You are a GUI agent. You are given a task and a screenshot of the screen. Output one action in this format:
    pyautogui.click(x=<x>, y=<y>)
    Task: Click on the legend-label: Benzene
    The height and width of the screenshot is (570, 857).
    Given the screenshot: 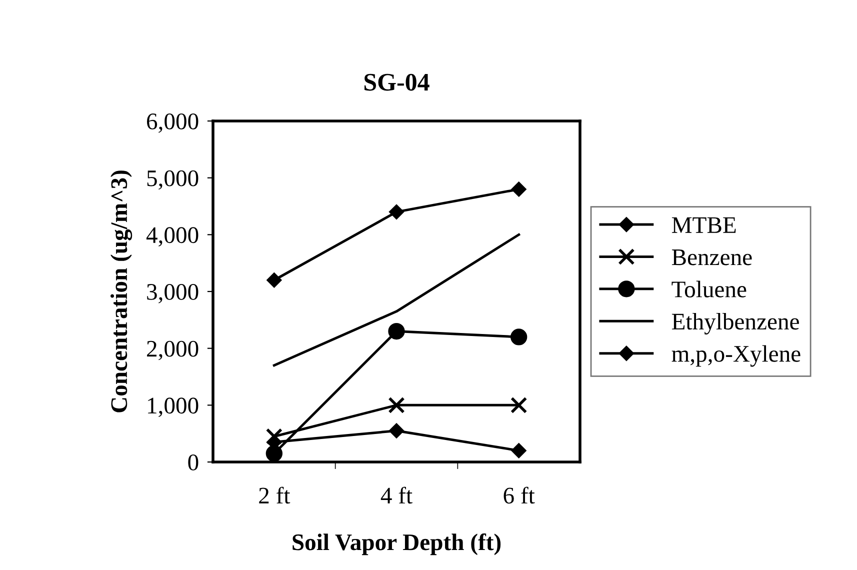 What is the action you would take?
    pyautogui.click(x=712, y=258)
    